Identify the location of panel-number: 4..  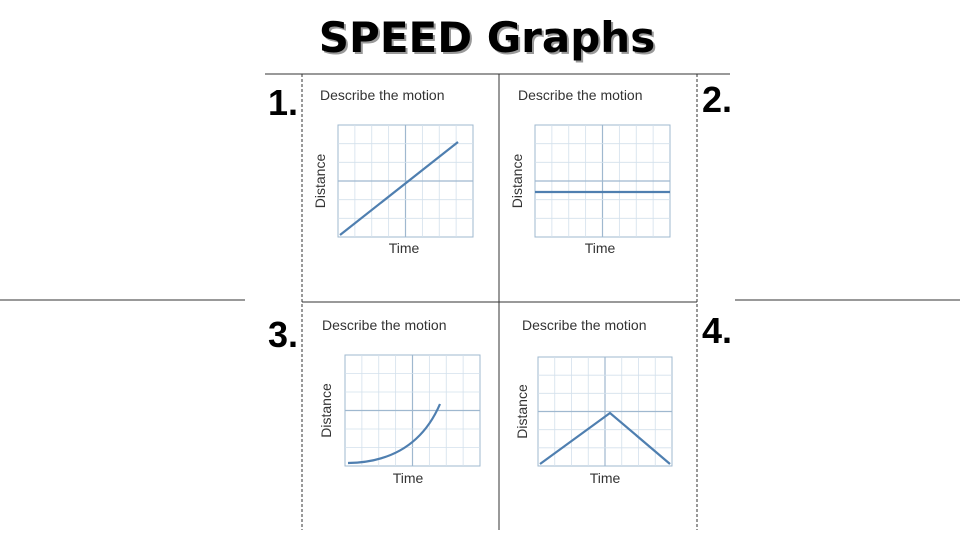
(717, 330).